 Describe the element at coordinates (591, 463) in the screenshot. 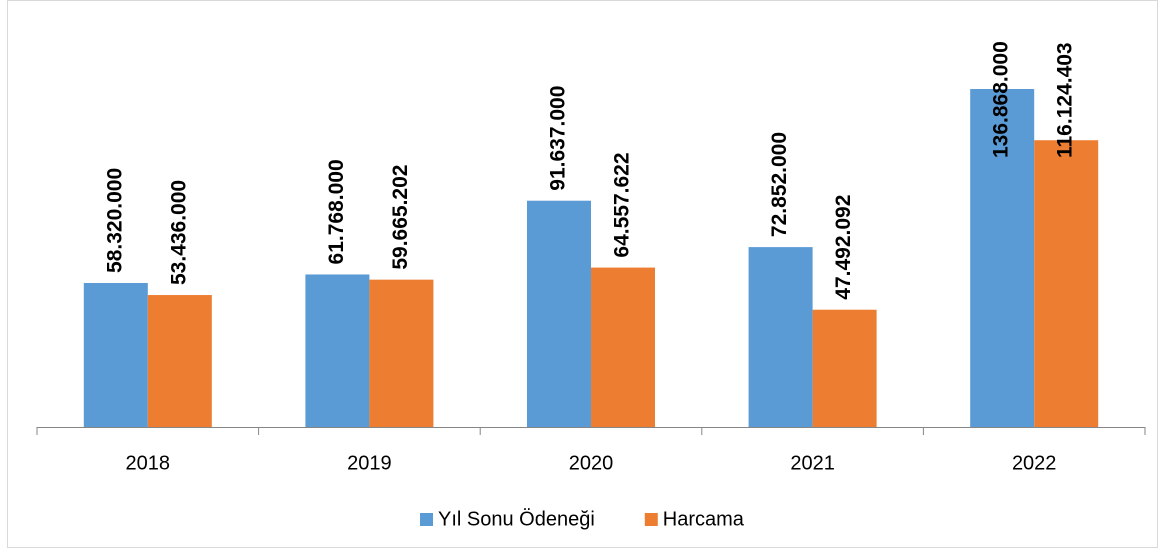

I see `x-tick-label: 2020` at that location.